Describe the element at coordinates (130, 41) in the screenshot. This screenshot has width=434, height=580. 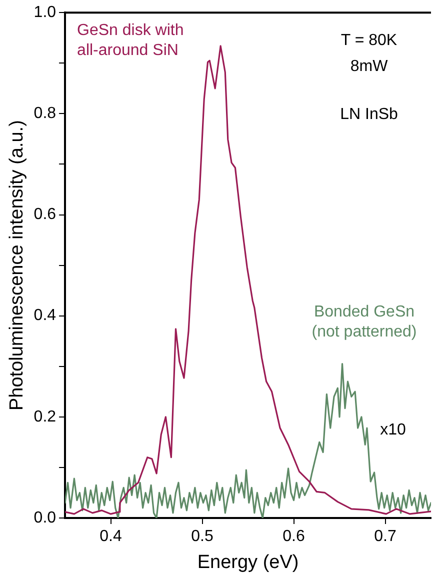
I see `series-label: GeSn disk with all-around SiN` at that location.